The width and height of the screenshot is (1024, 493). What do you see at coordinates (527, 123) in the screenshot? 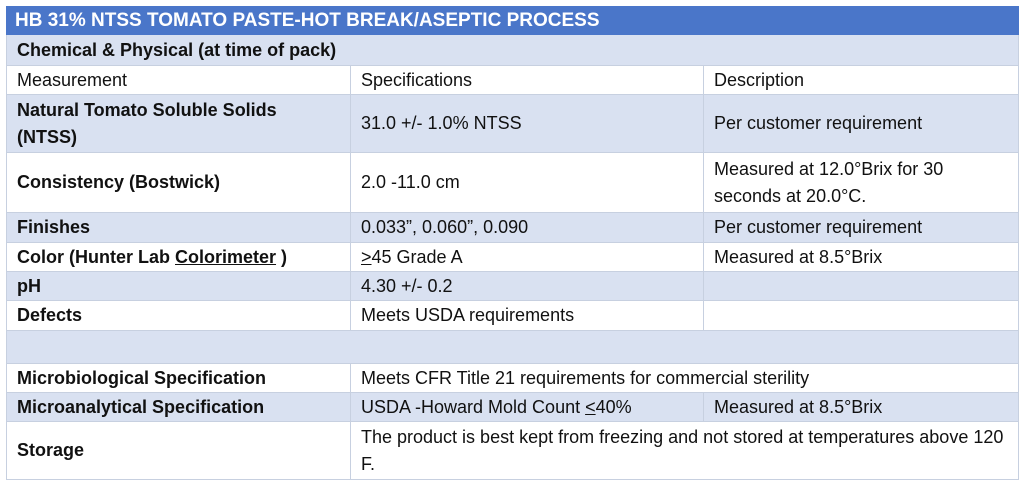
I see `spec-cell: 31.0 +/- 1.0% NTSS` at bounding box center [527, 123].